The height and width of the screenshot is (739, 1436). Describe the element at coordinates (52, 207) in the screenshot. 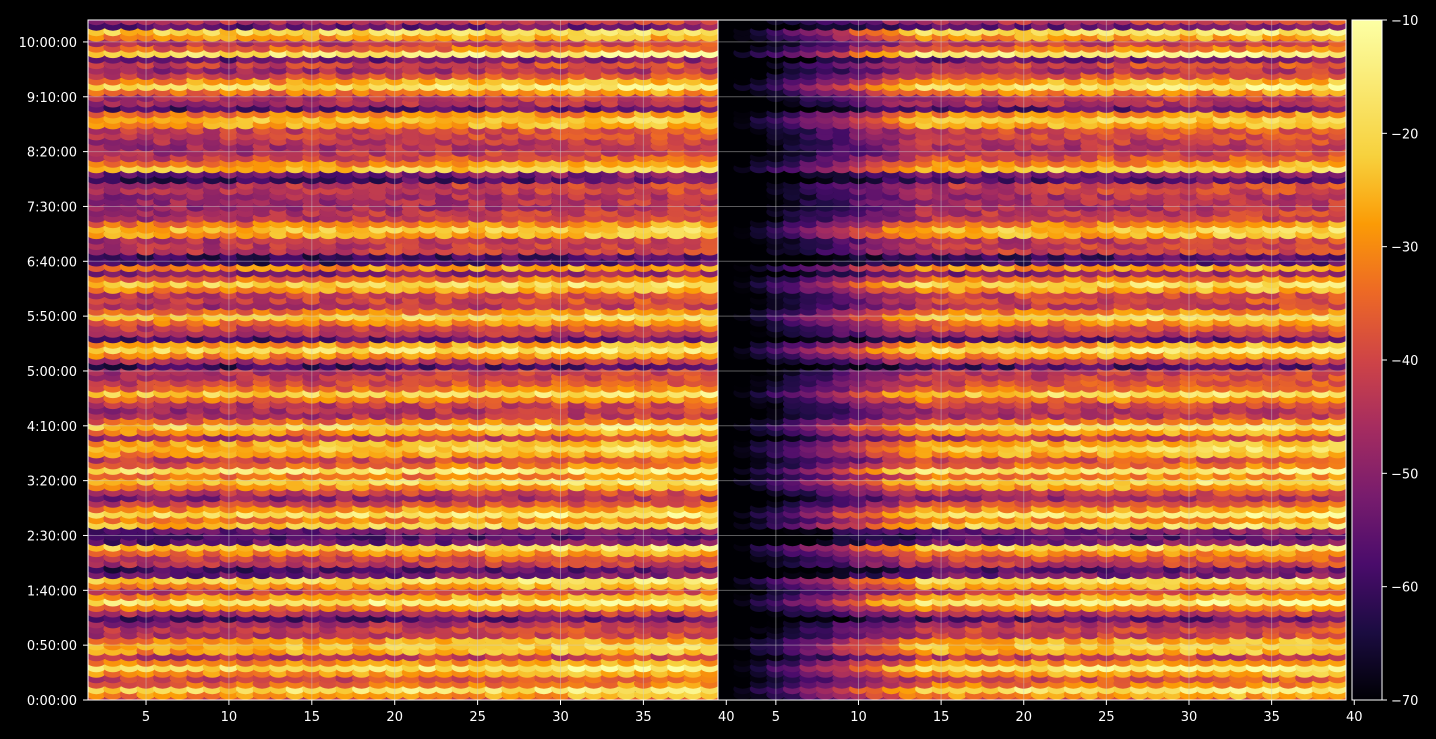

I see `y-tick-label: 7:30:00` at that location.